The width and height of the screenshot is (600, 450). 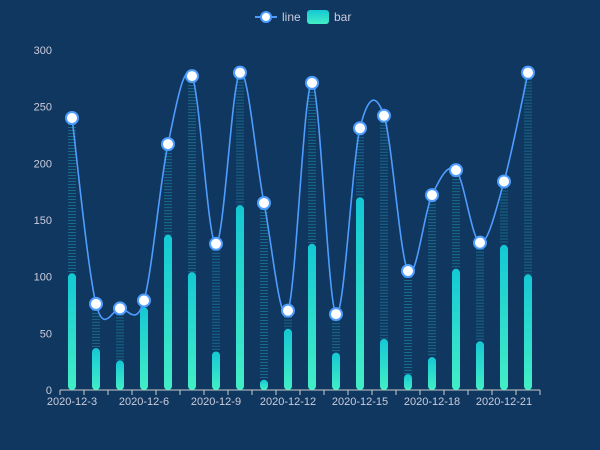 I want to click on legend-label-bar: bar, so click(x=342, y=17).